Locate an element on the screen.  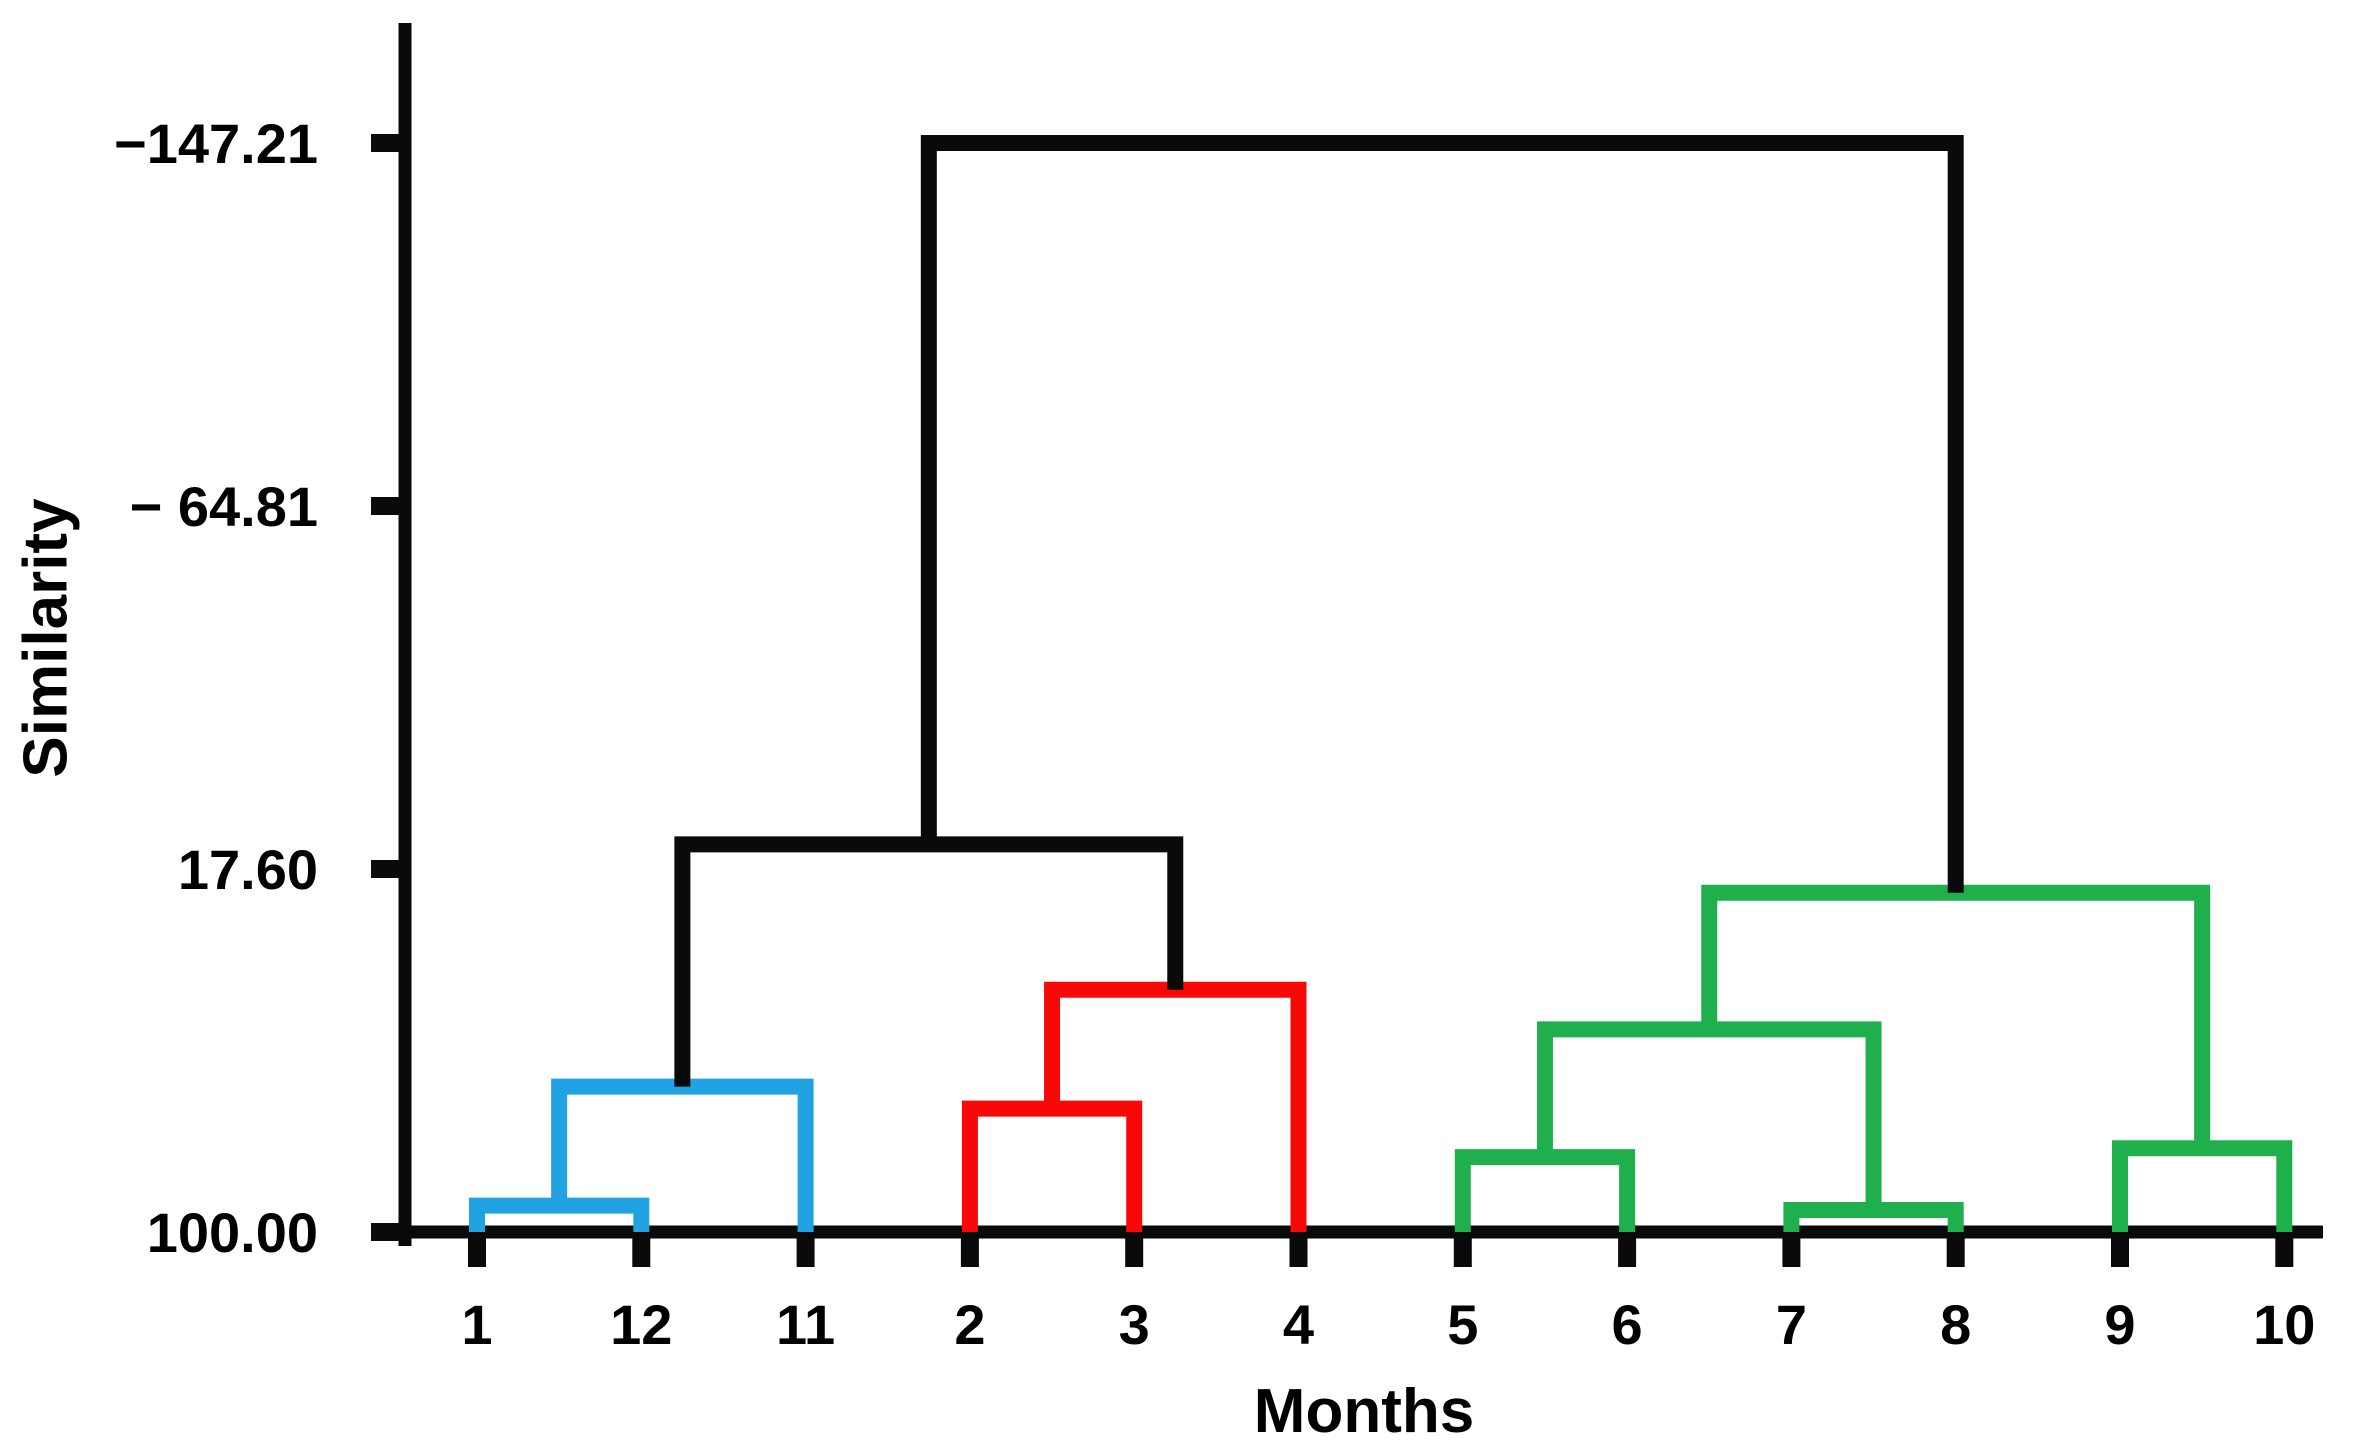
cluster-link-green-all is located at coordinates (1956, 1016).